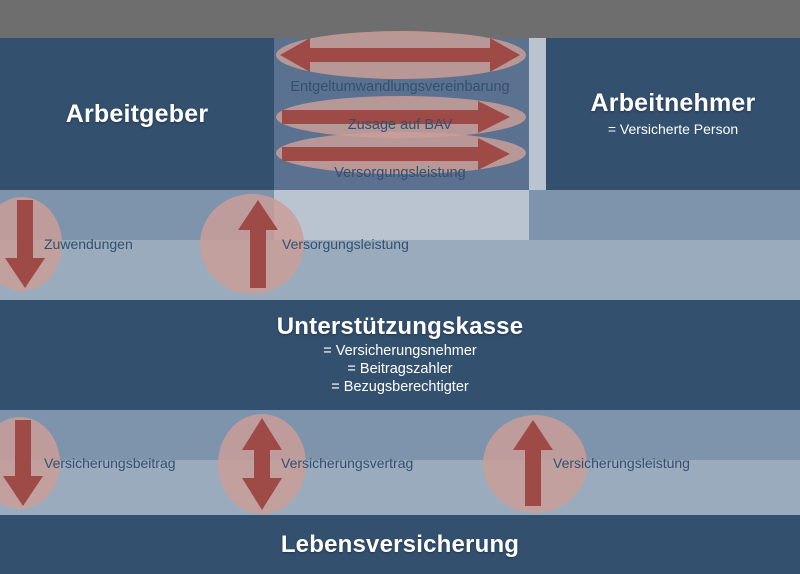 The width and height of the screenshot is (800, 574). Describe the element at coordinates (537, 114) in the screenshot. I see `center-right-strip` at that location.